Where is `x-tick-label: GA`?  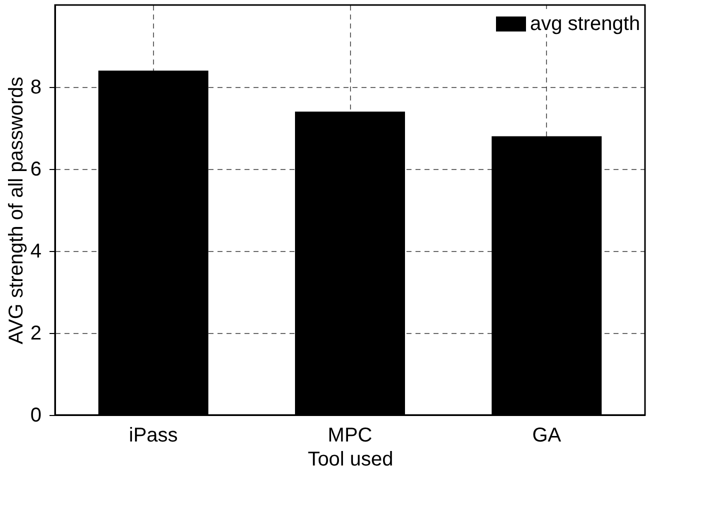
x-tick-label: GA is located at coordinates (547, 435).